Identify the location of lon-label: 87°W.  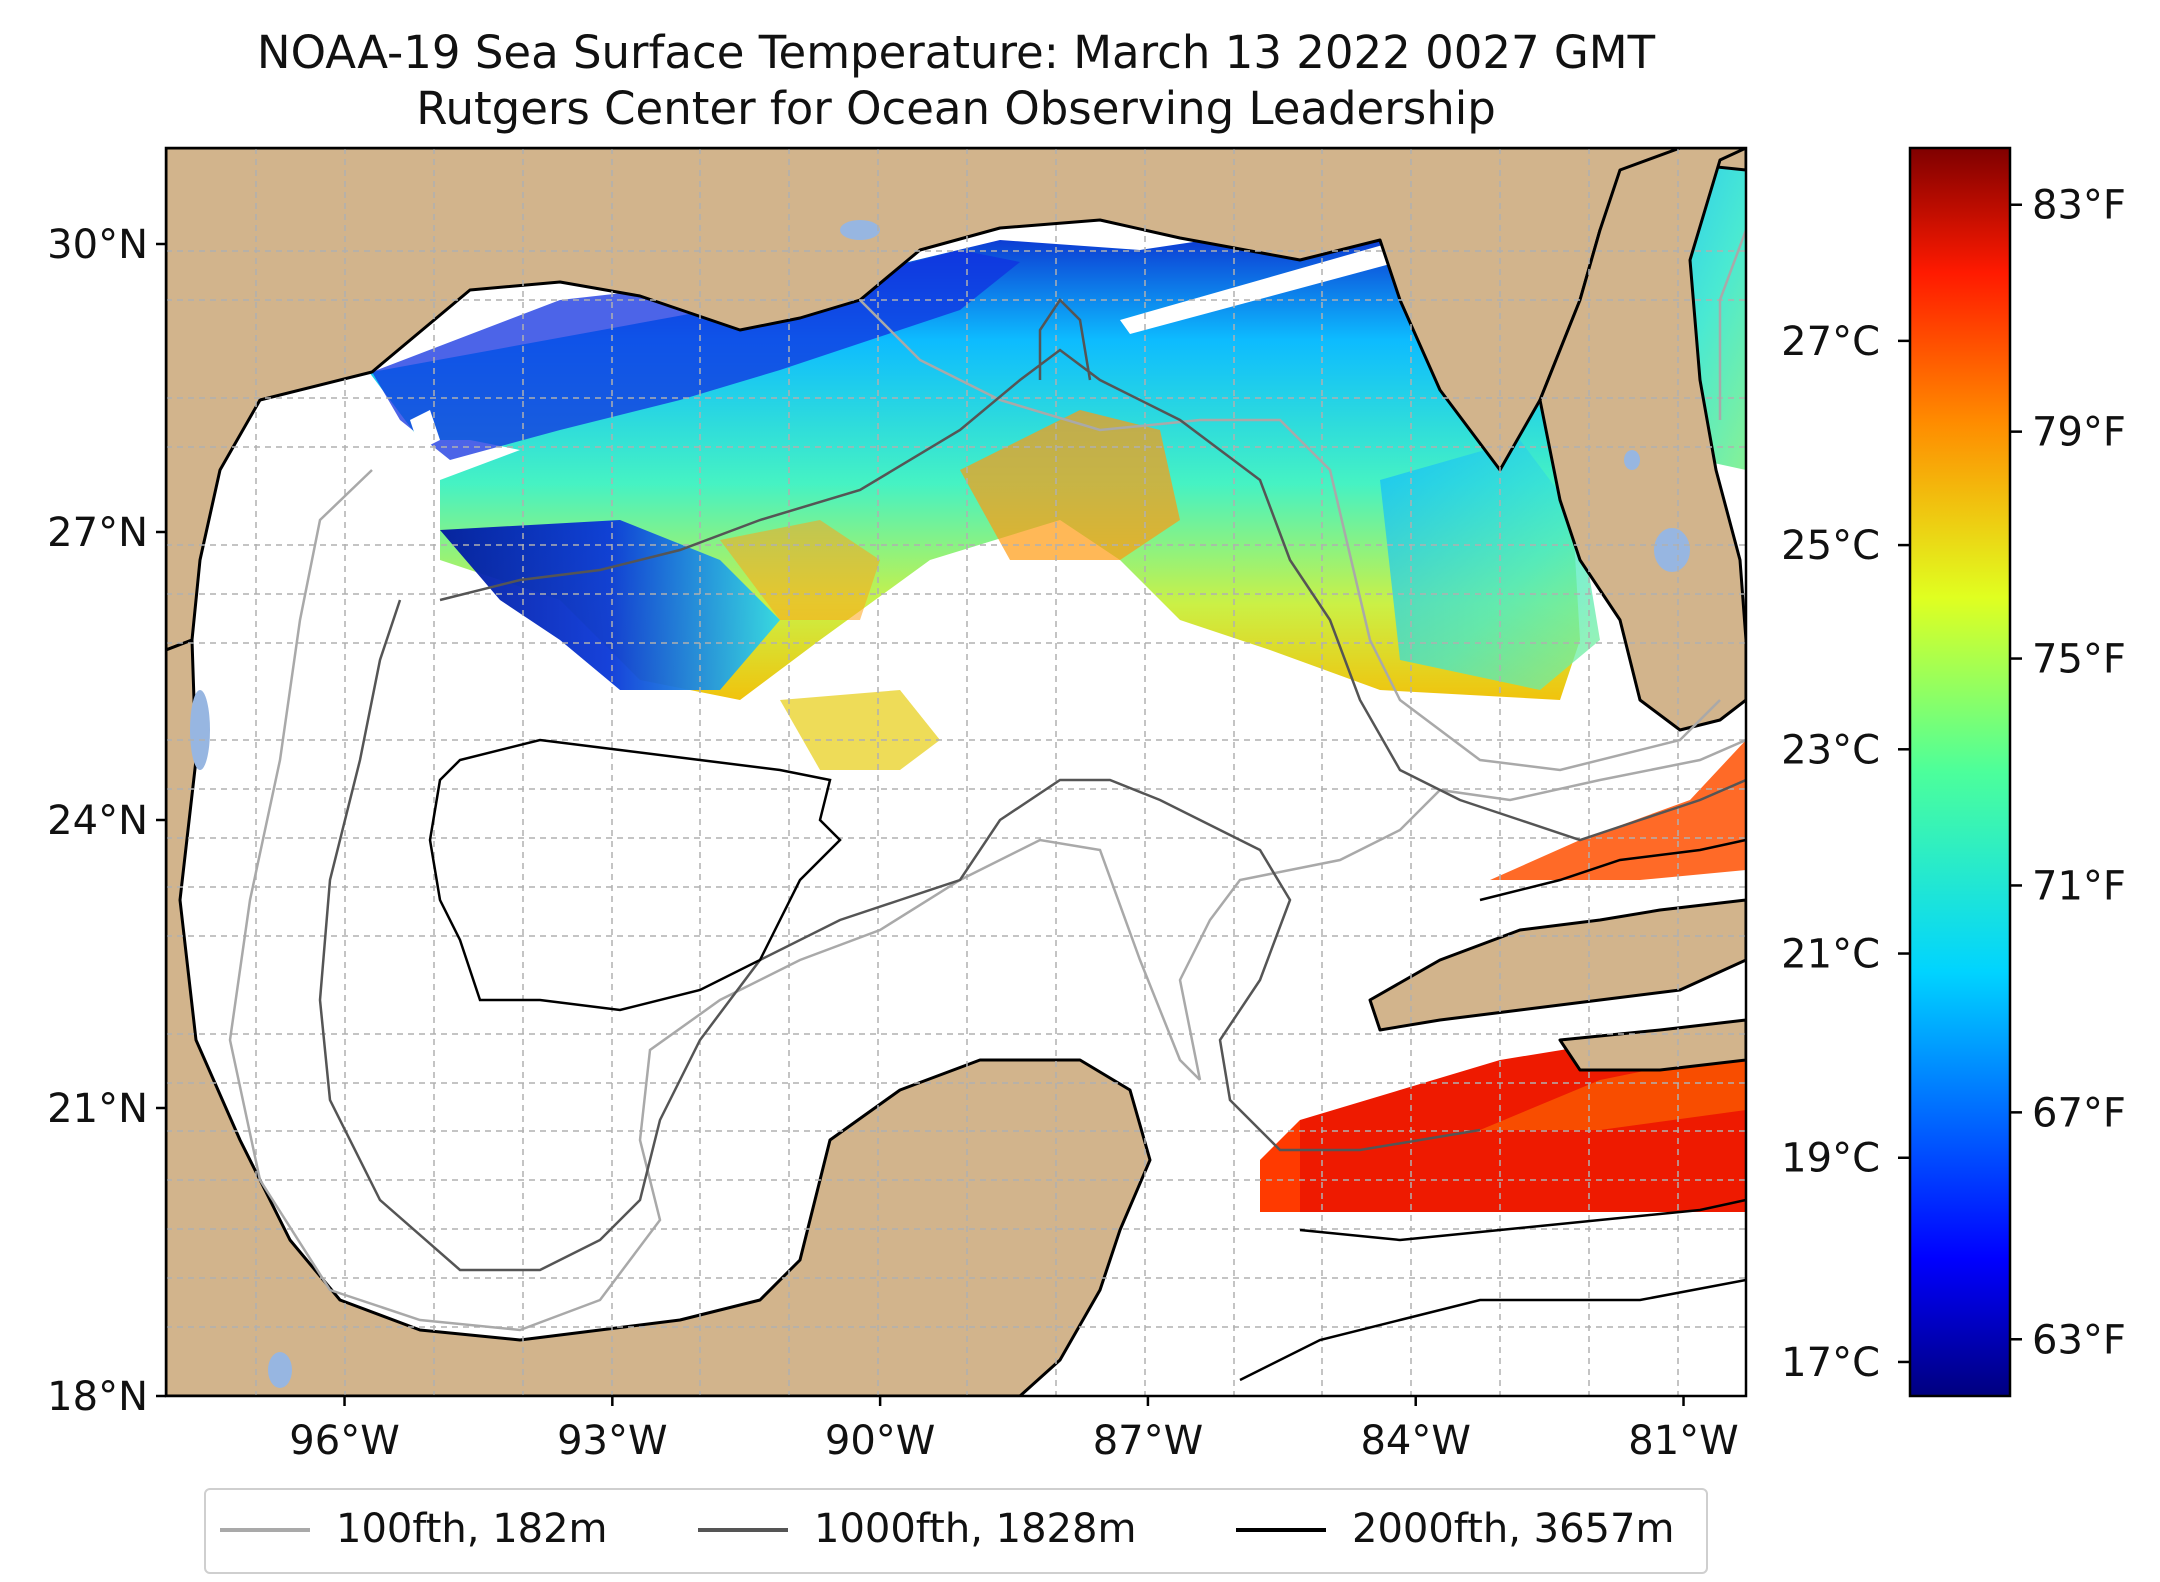
(1148, 1441).